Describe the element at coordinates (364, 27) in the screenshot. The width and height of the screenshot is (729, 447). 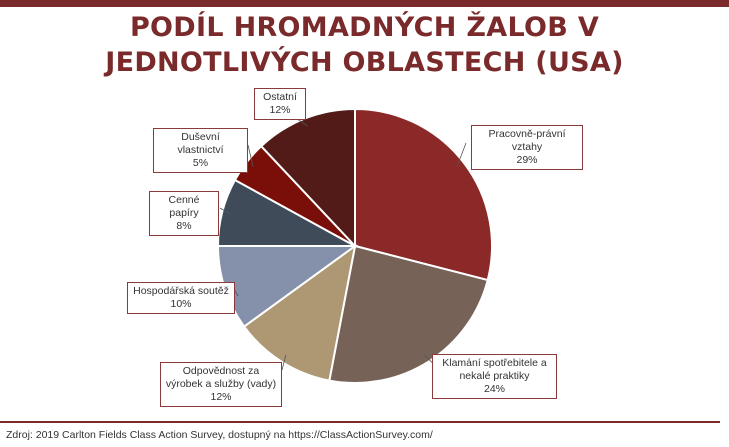
I see `chart-title-line-1: PODÍL HROMADNÝCH ŽALOB V` at that location.